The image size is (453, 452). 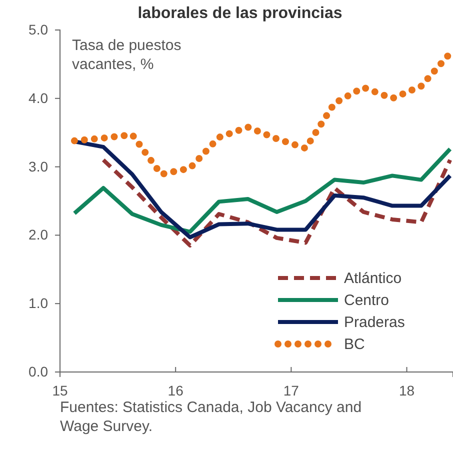 I want to click on y-tick-label: 0.0, so click(x=38, y=371).